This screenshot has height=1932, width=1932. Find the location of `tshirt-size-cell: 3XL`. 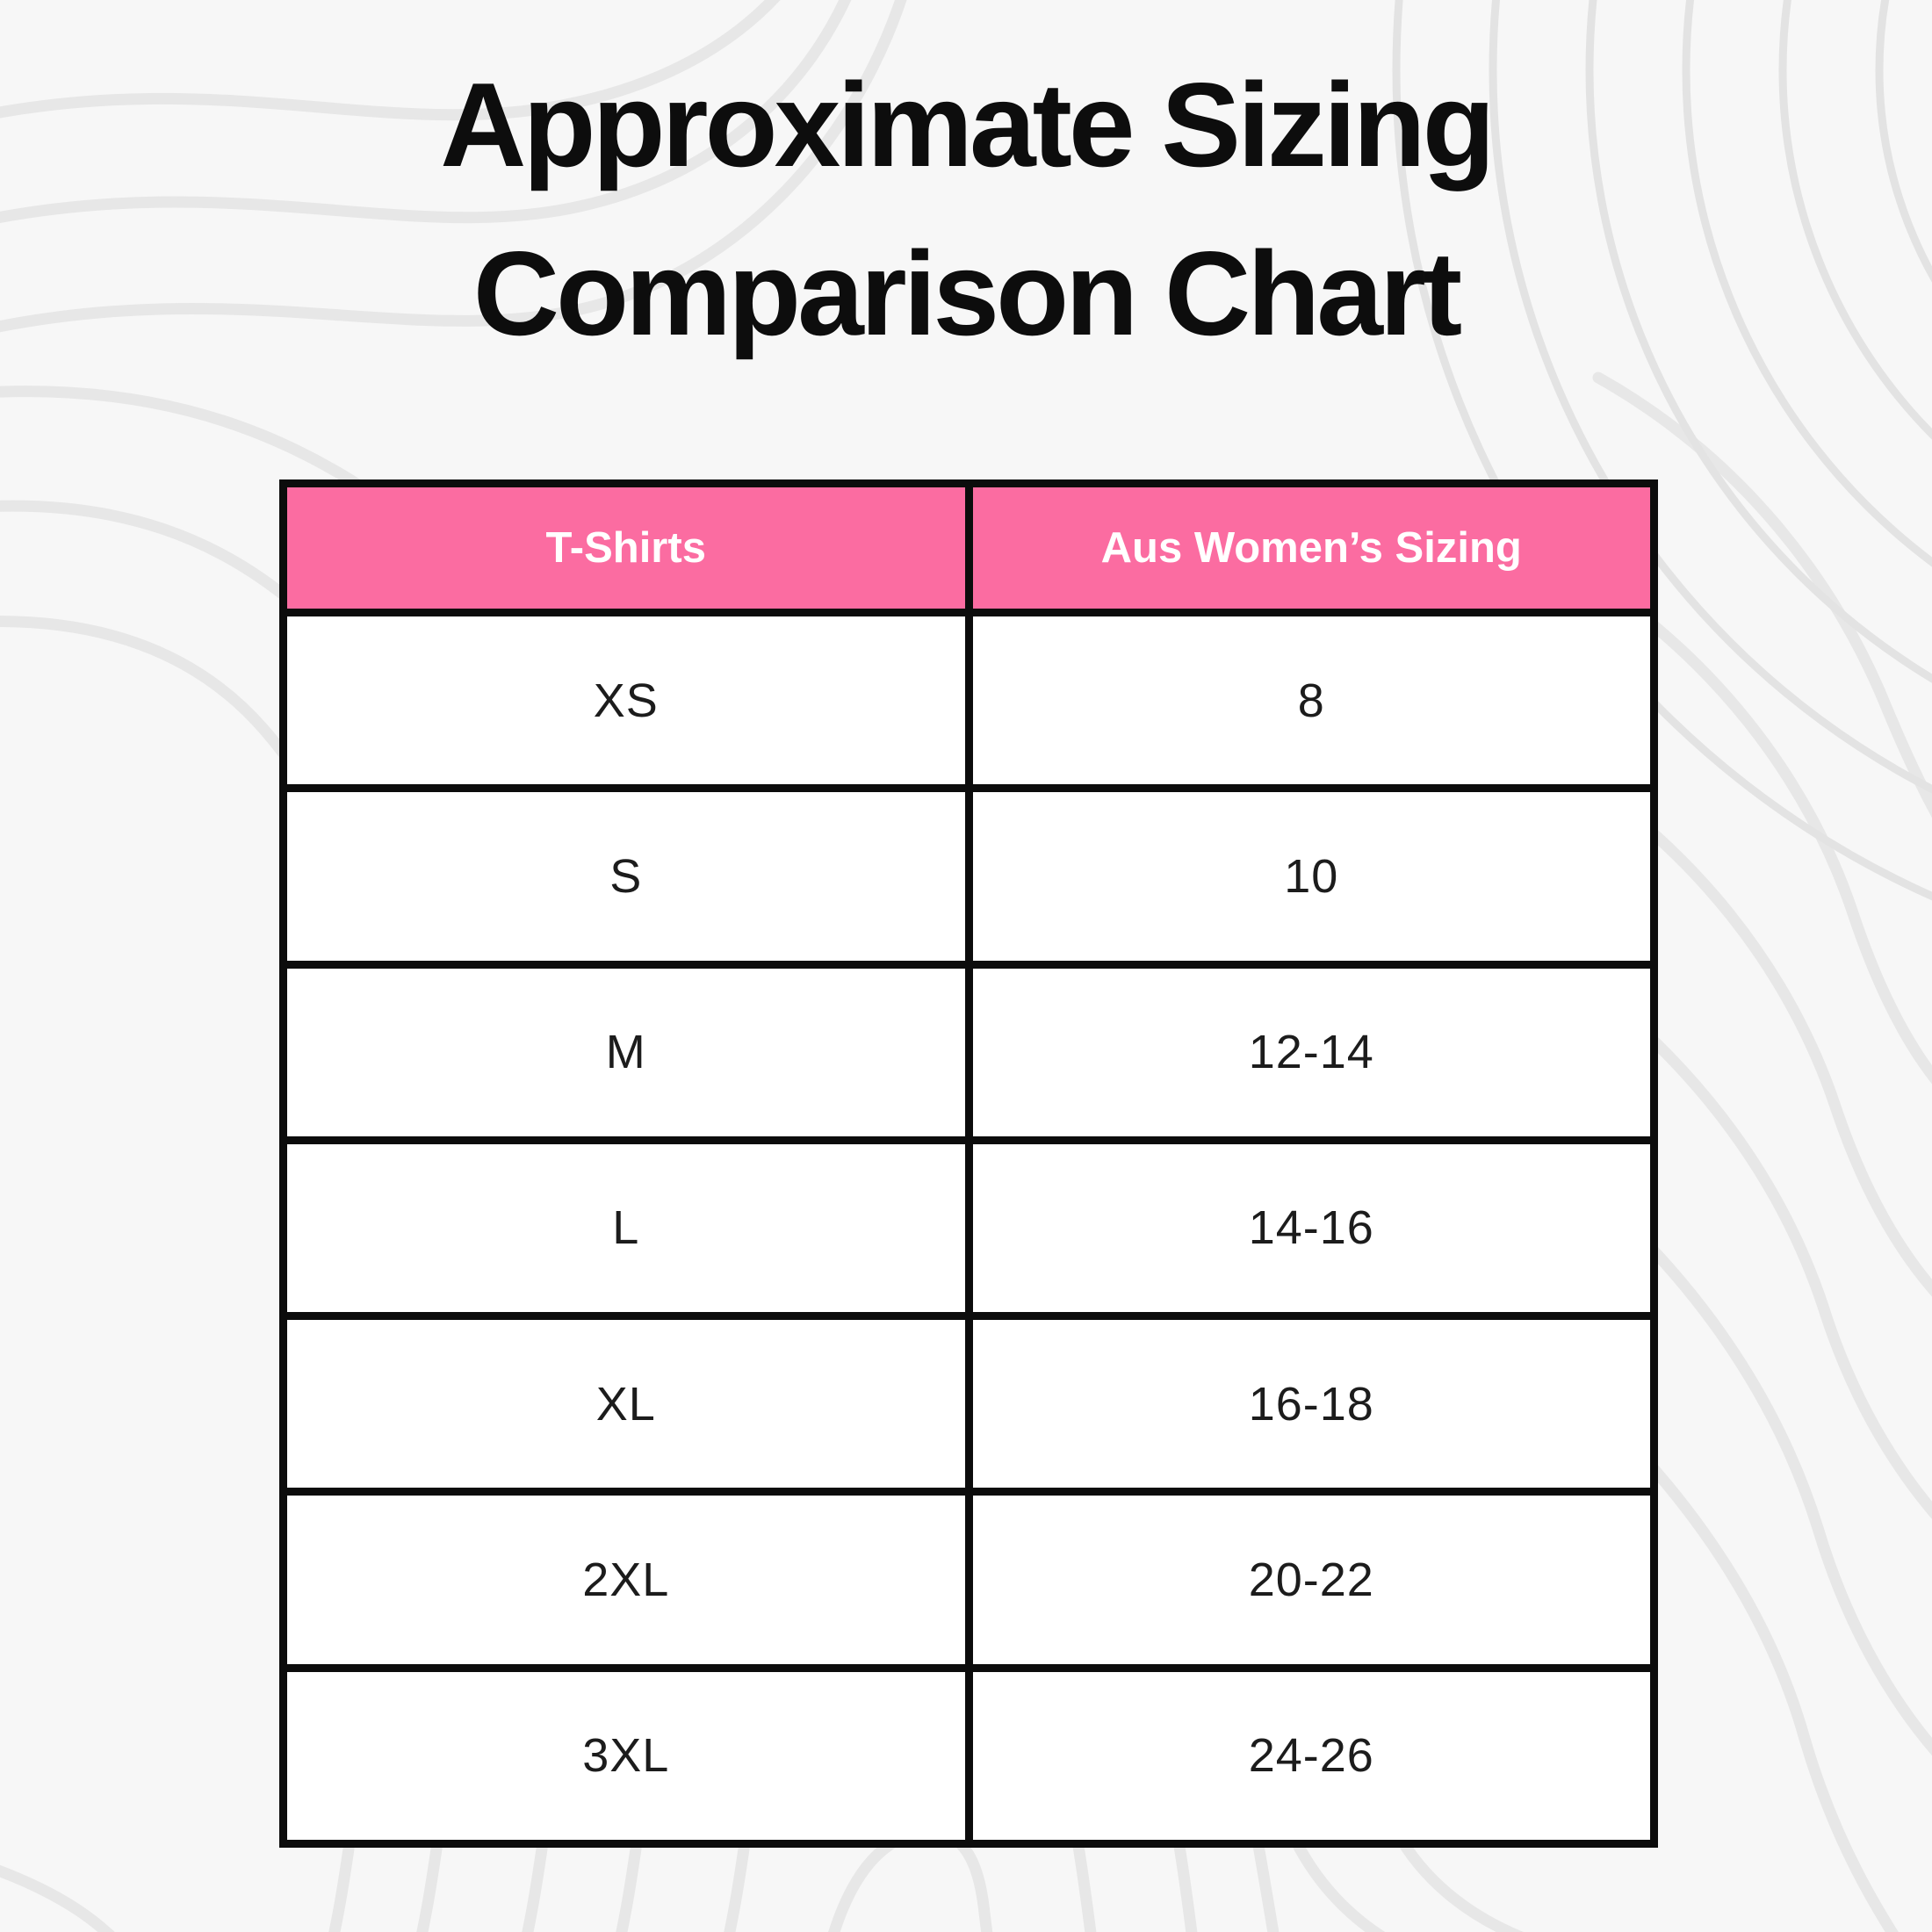

tshirt-size-cell: 3XL is located at coordinates (626, 1756).